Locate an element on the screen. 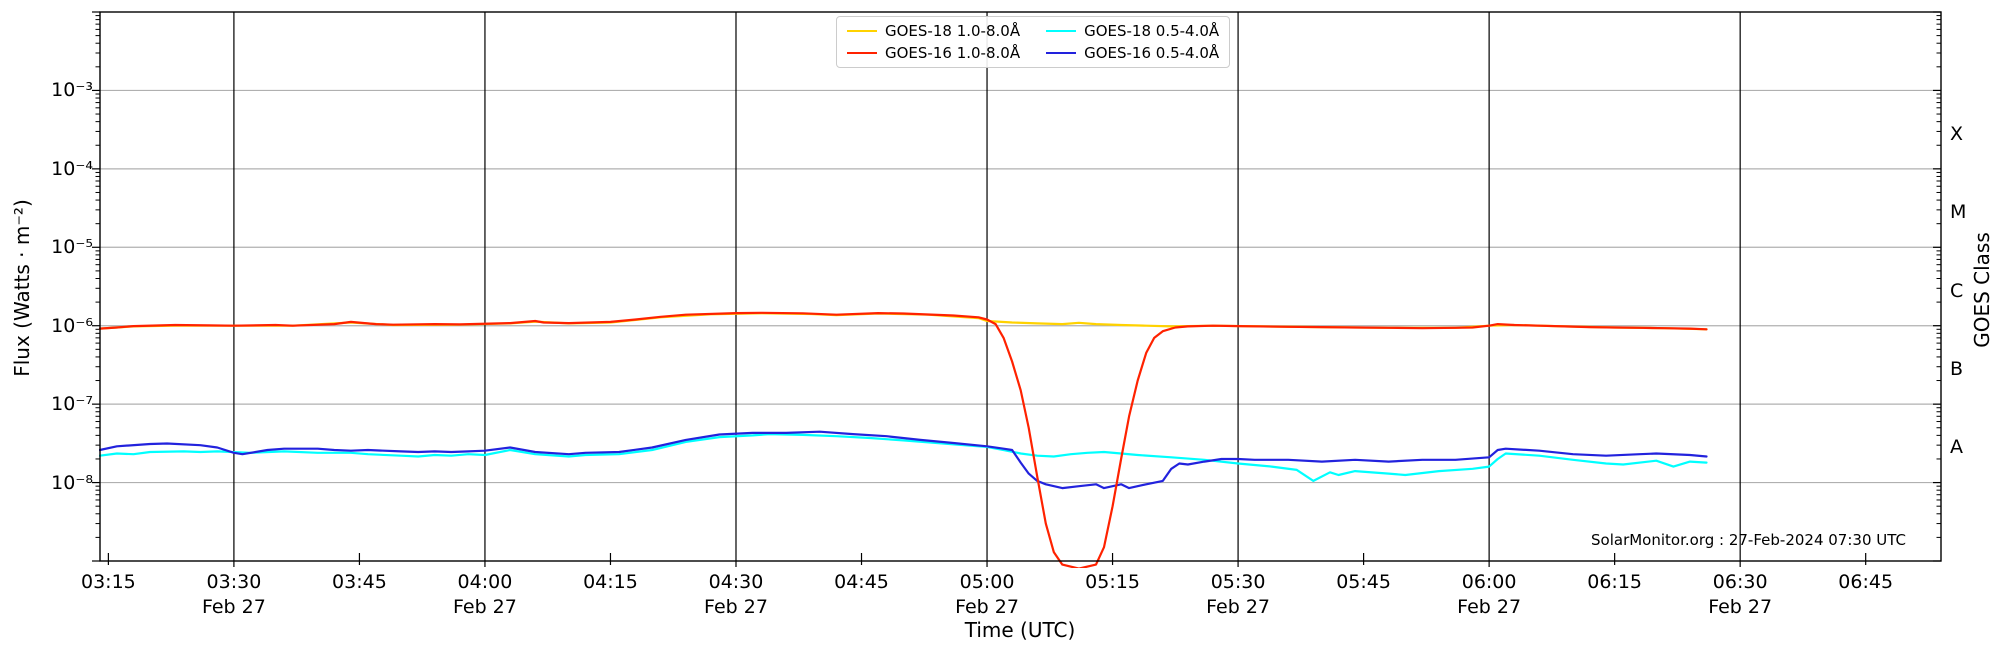  legend-label-goes18-long: GOES-18 1.0-8.0Å is located at coordinates (953, 31).